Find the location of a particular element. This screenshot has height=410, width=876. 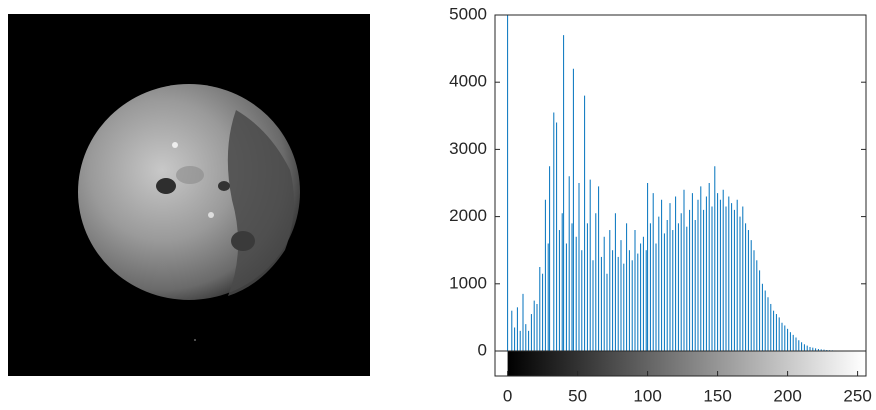

y-tick-label: 2000 is located at coordinates (468, 215).